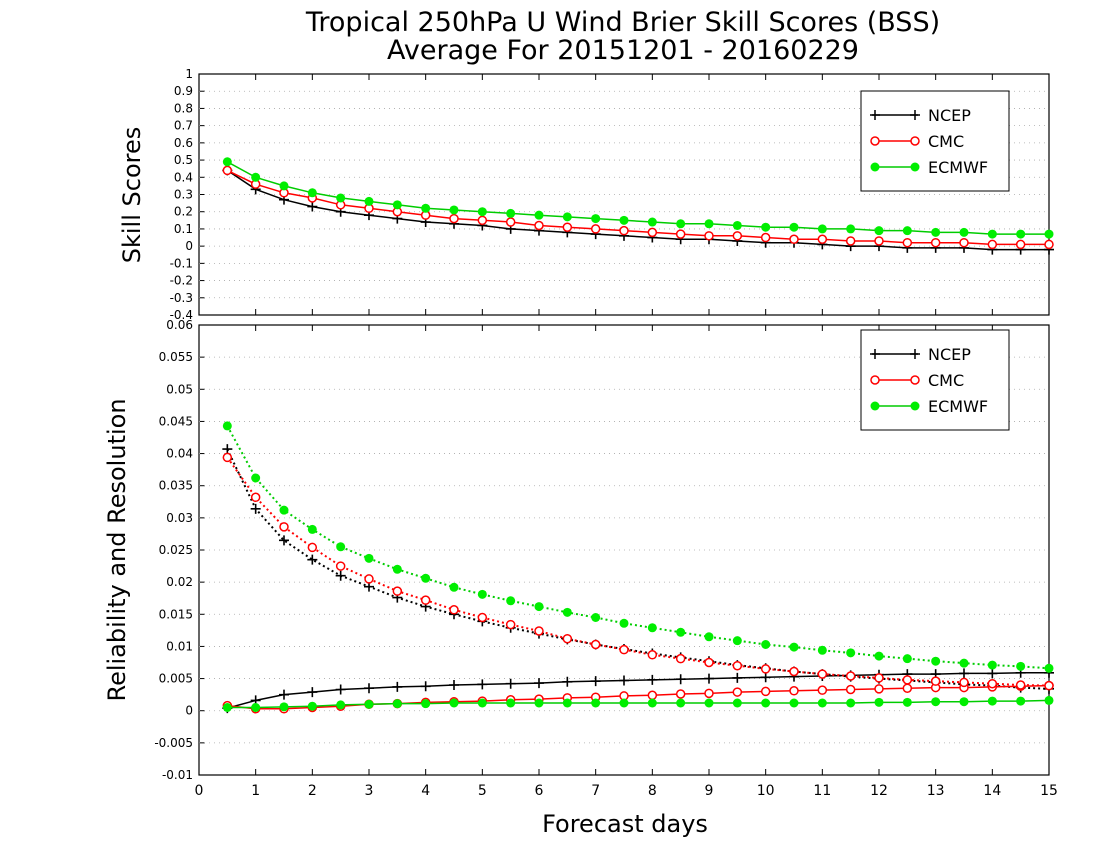 This screenshot has width=1100, height=850. Describe the element at coordinates (181, 281) in the screenshot. I see `y-tick-label: -0.2` at that location.